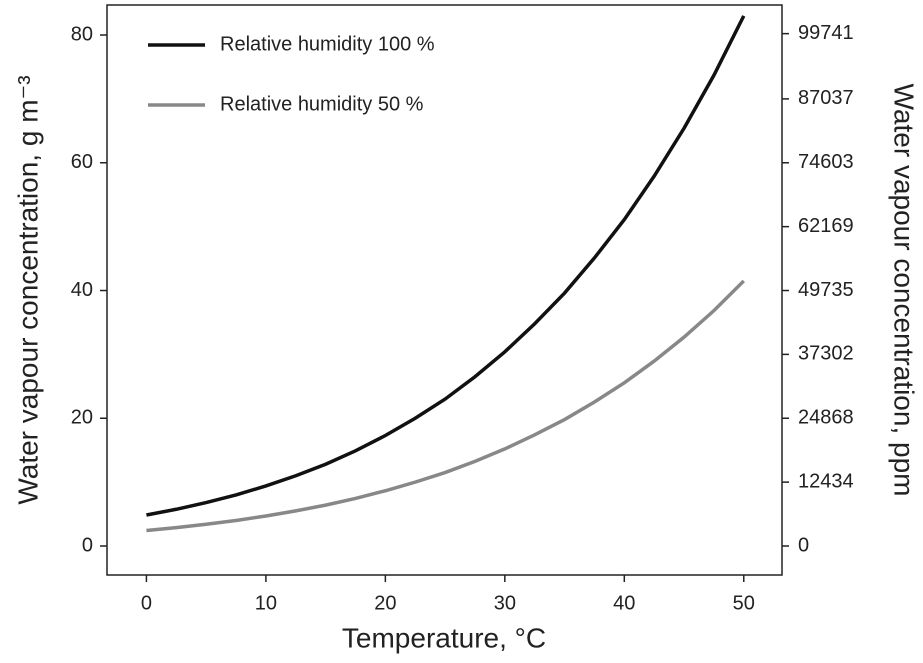 This screenshot has width=923, height=663. Describe the element at coordinates (385, 603) in the screenshot. I see `x-tick-label: 20` at that location.